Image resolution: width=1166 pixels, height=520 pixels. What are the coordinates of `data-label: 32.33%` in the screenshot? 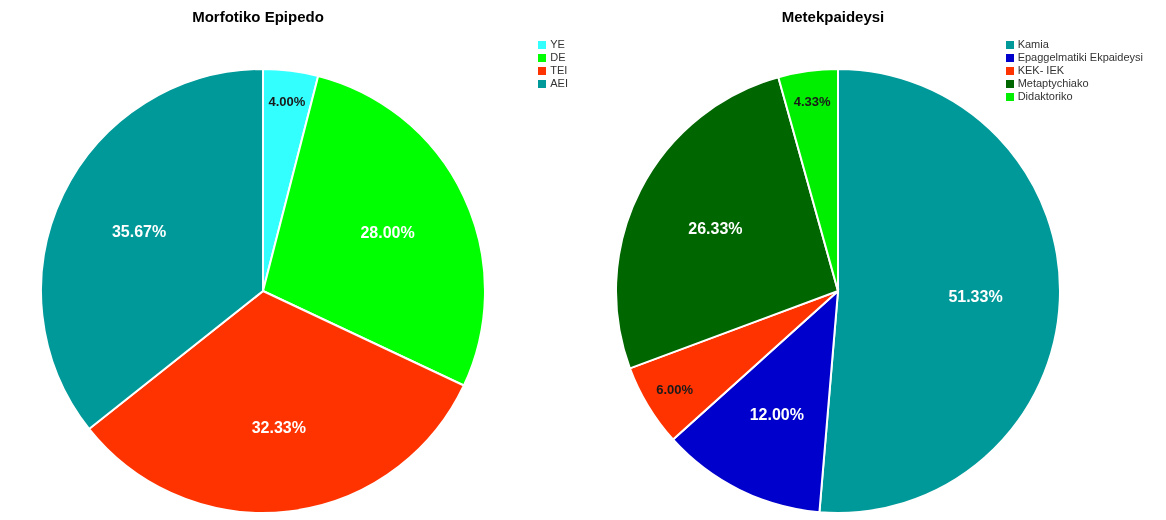 It's located at (278, 428).